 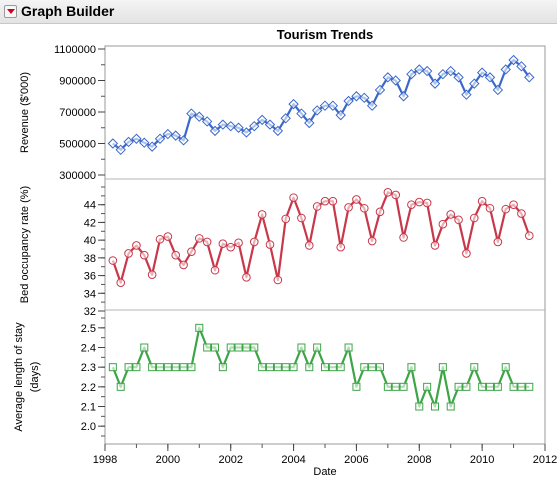 What do you see at coordinates (278, 12) in the screenshot?
I see `graph-builder-header: Graph Builder` at bounding box center [278, 12].